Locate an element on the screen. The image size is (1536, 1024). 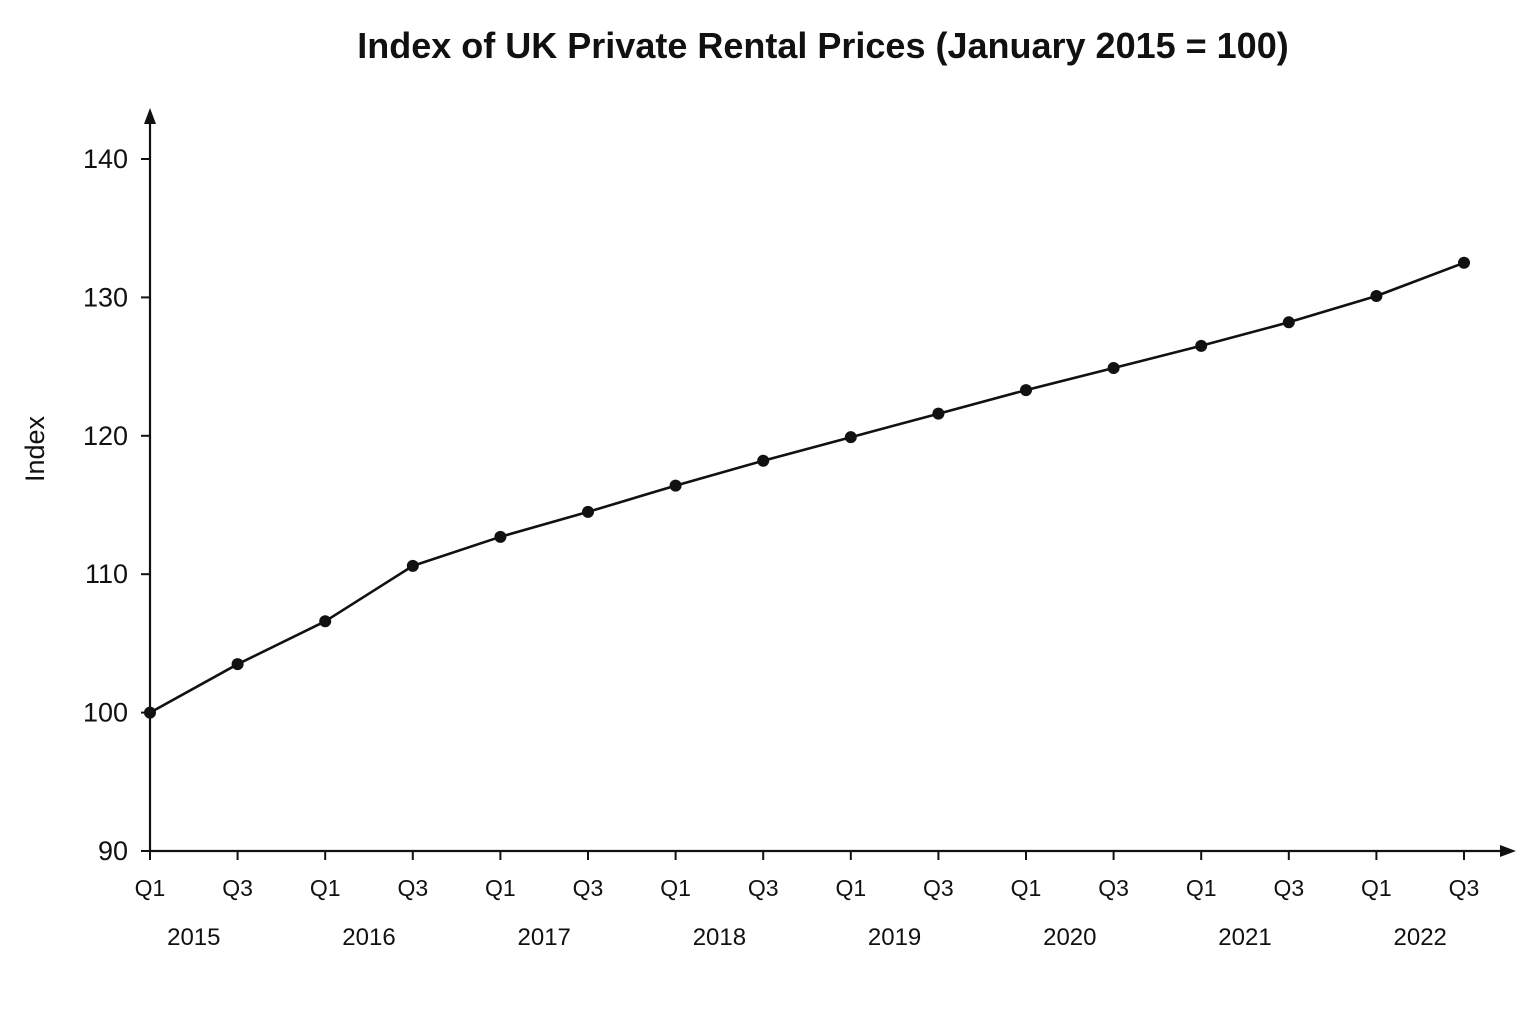
y-tick-label: 90 is located at coordinates (113, 851).